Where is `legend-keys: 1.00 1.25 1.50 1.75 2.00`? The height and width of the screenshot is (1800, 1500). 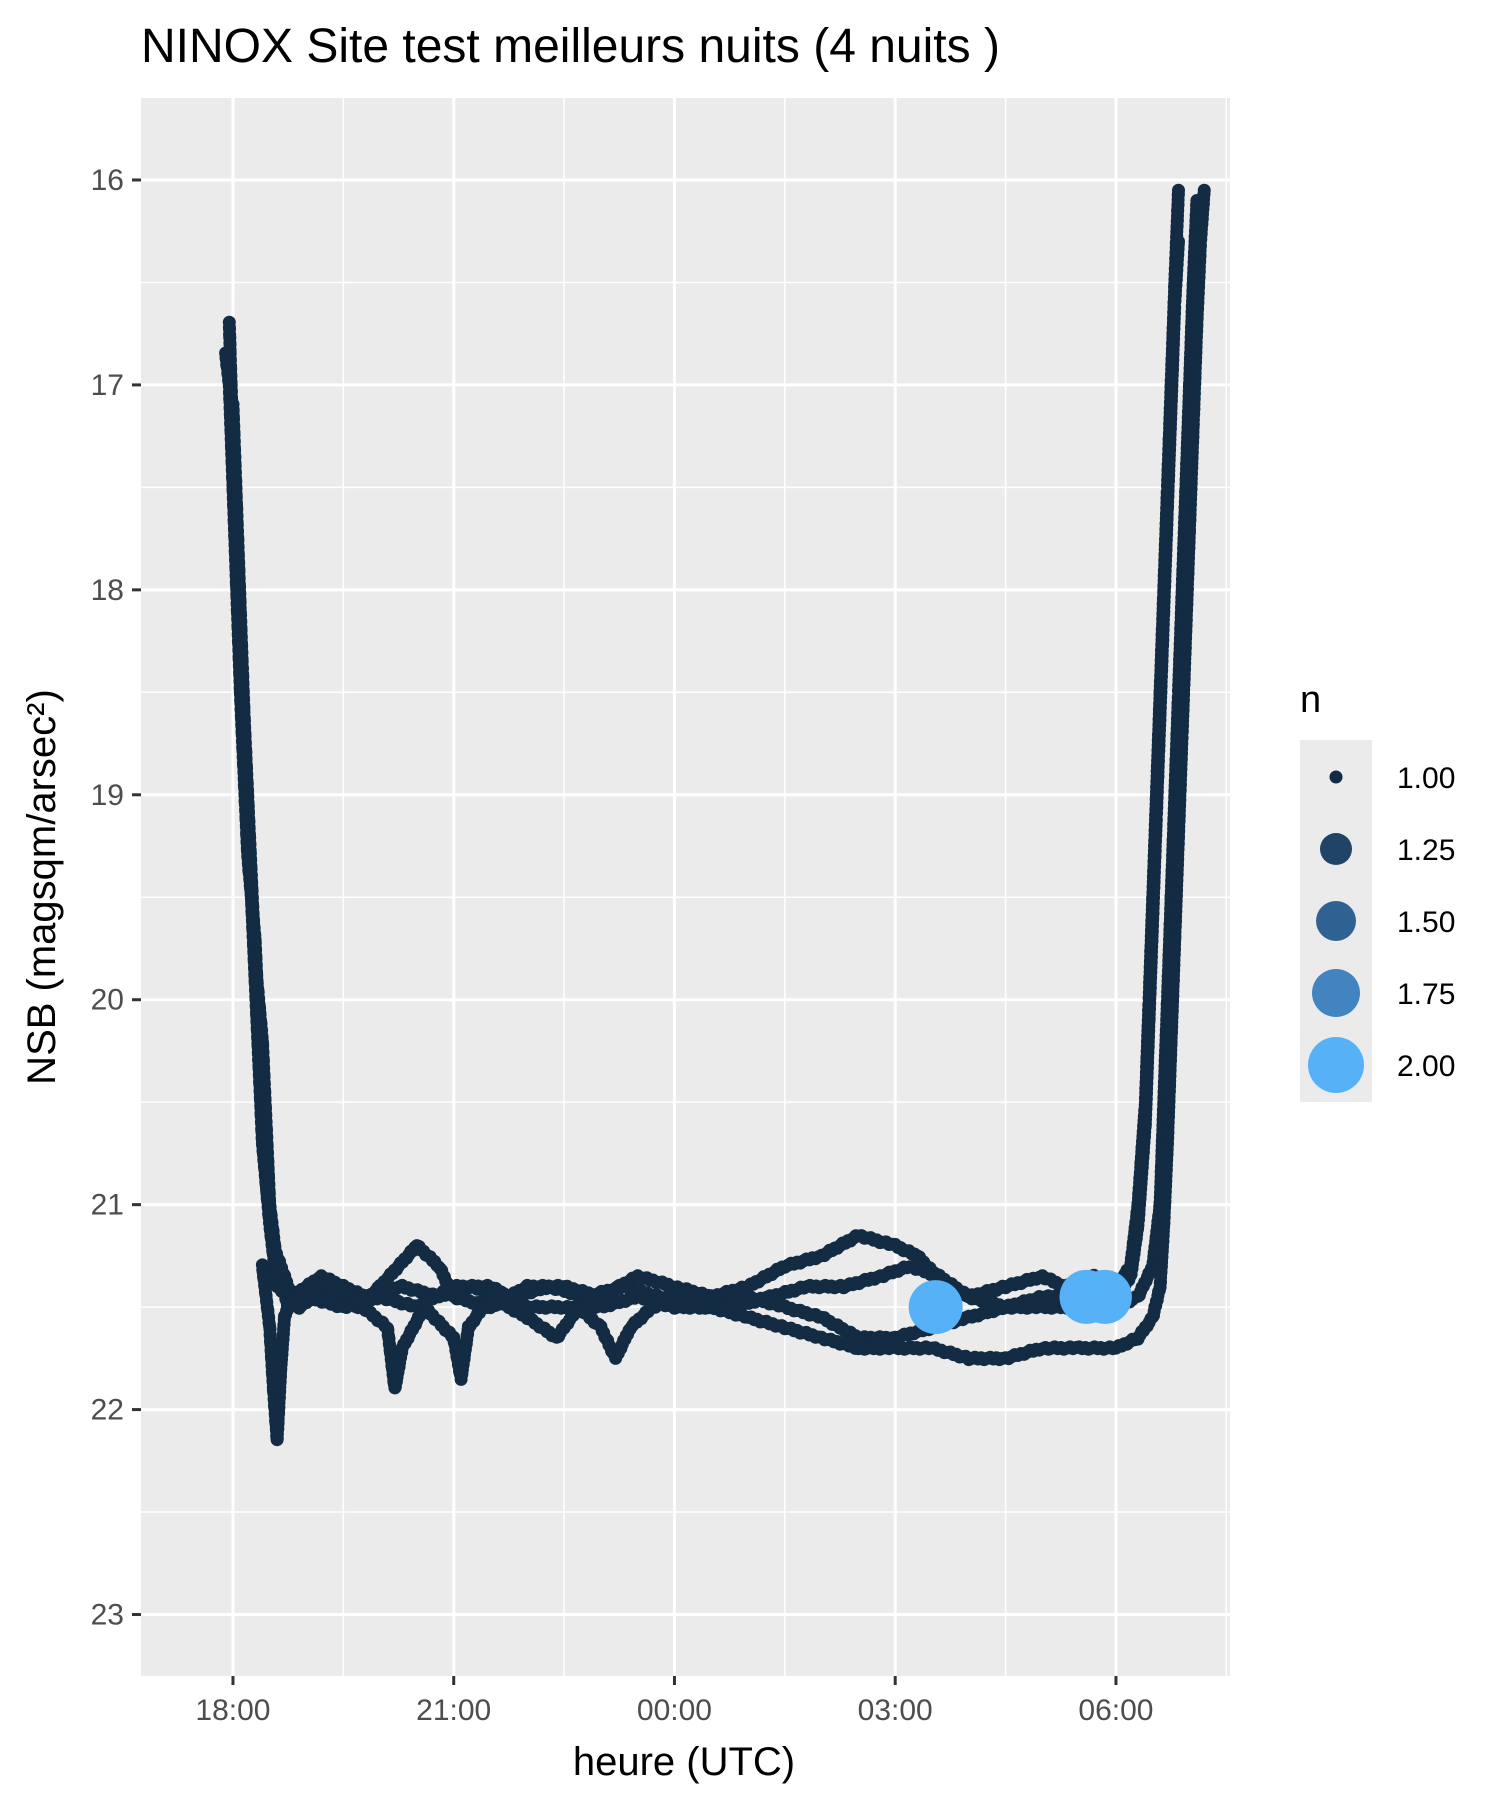
legend-keys: 1.00 1.25 1.50 1.75 2.00 is located at coordinates (1381, 927).